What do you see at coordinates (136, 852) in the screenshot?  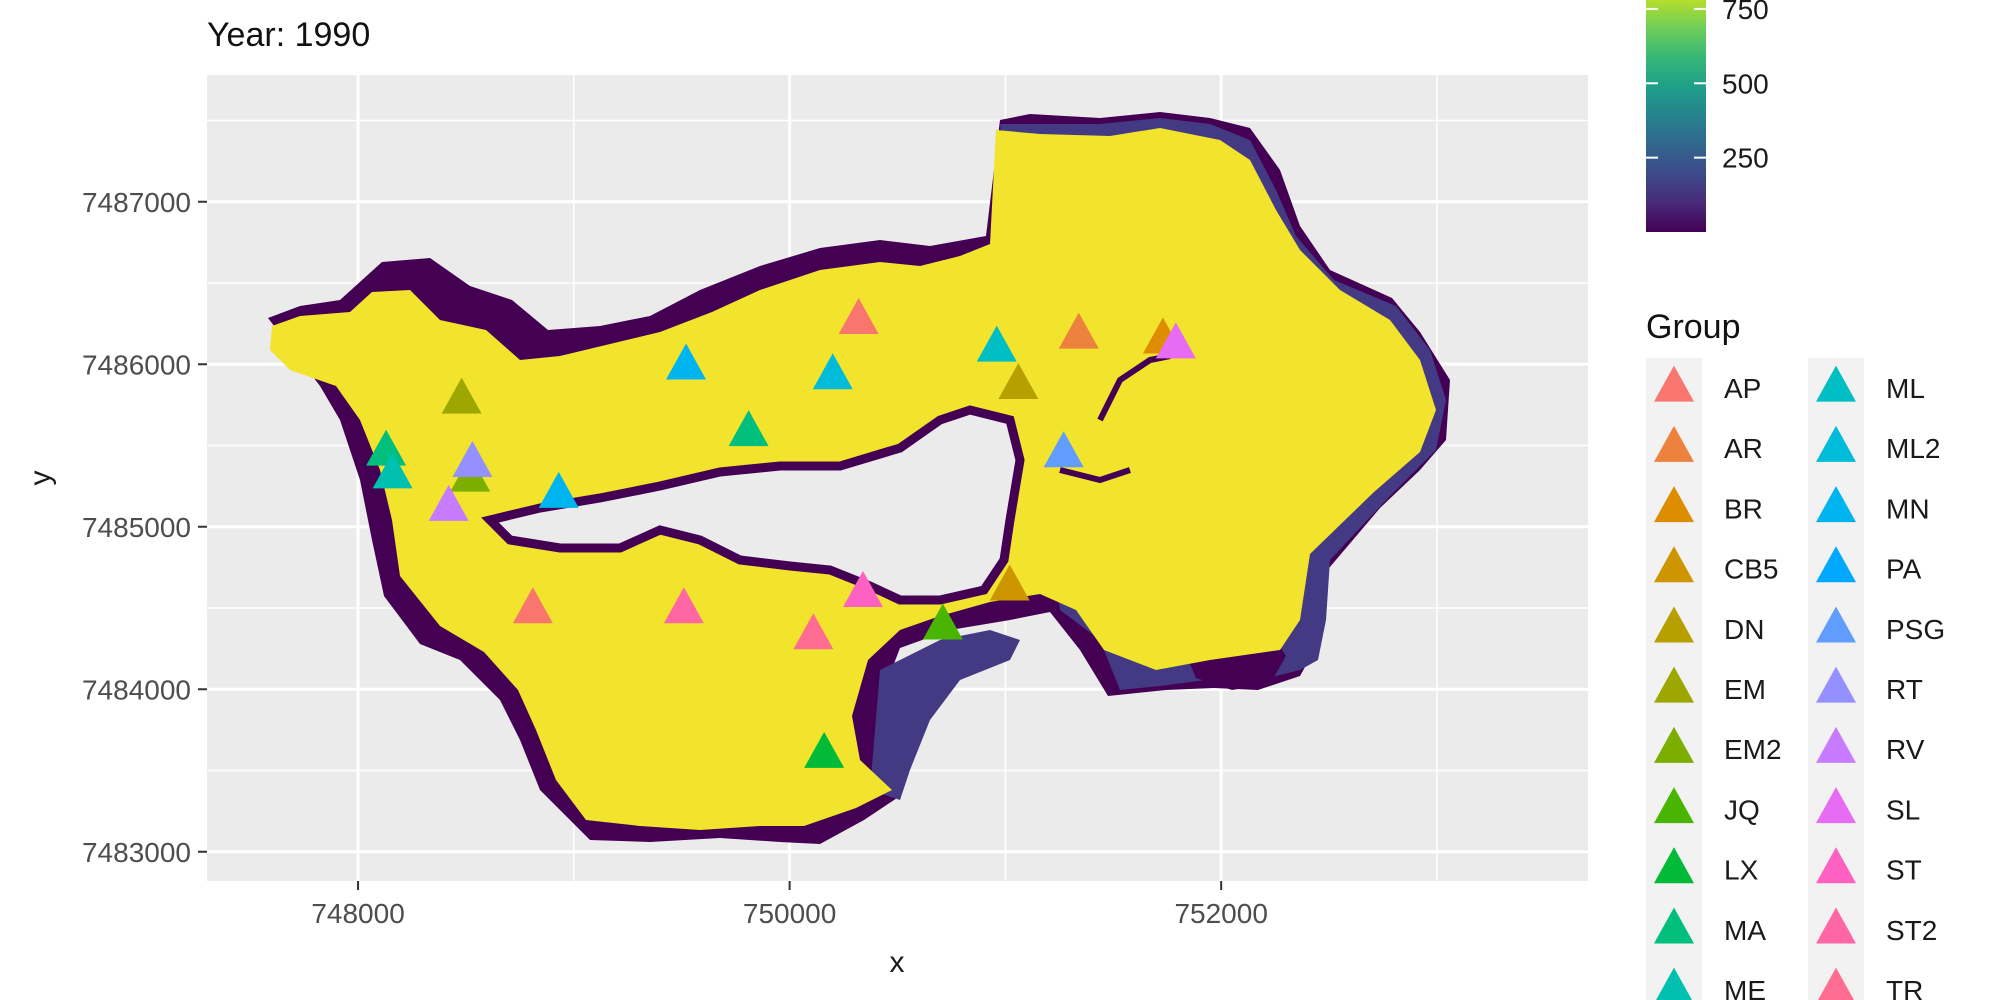 I see `y-tick-label: 7483000` at bounding box center [136, 852].